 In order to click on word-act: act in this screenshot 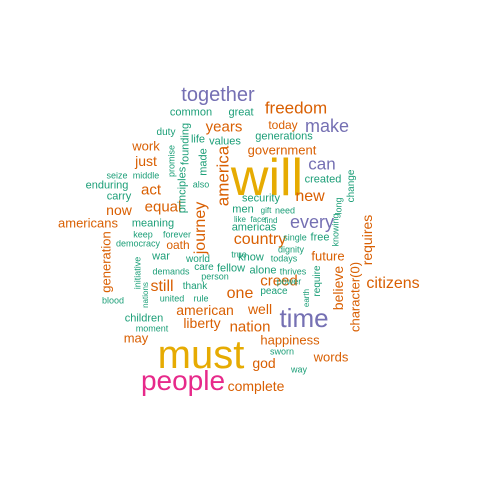, I will do `click(151, 190)`.